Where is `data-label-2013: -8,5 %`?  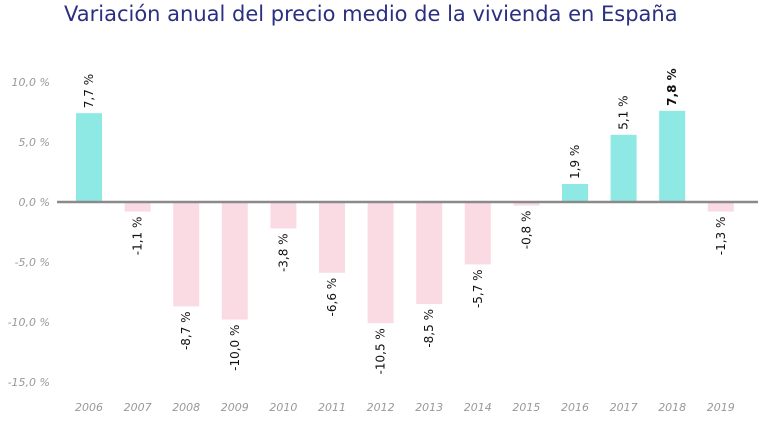
data-label-2013: -8,5 % is located at coordinates (429, 328).